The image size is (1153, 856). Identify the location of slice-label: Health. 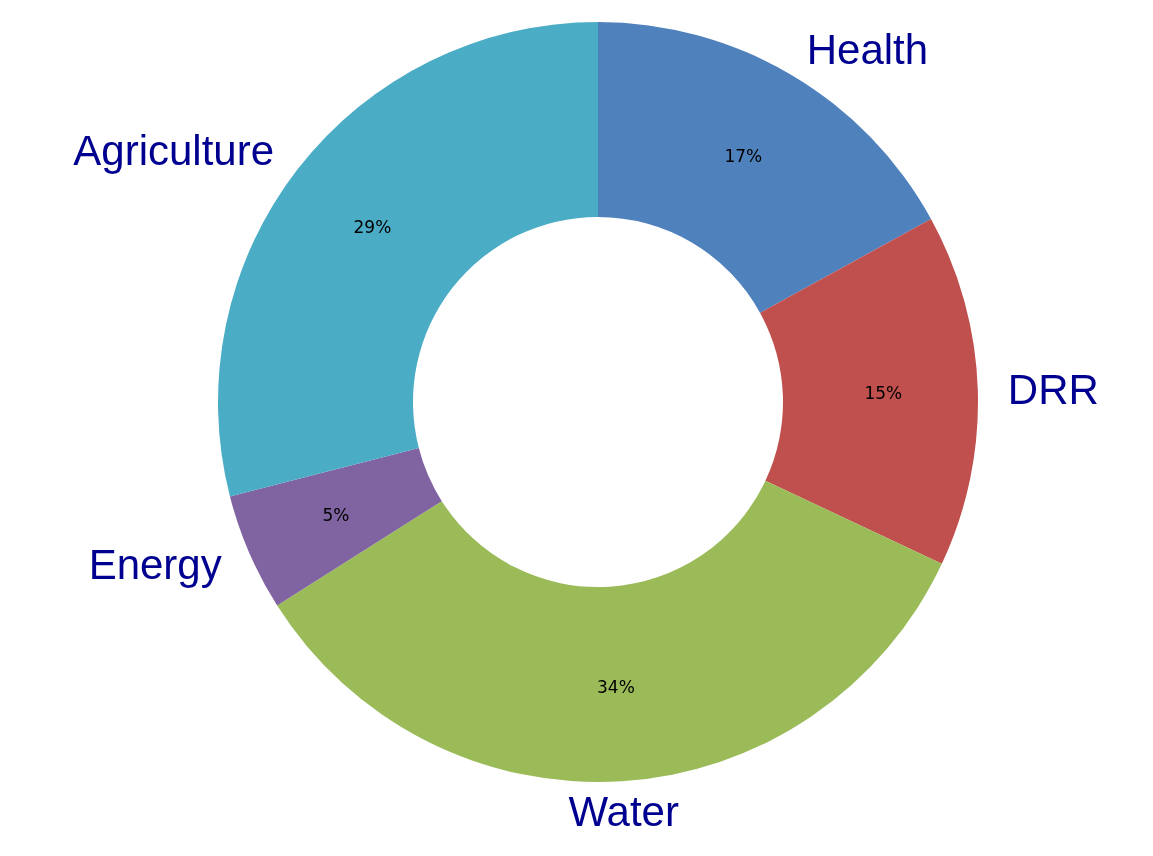
(867, 49).